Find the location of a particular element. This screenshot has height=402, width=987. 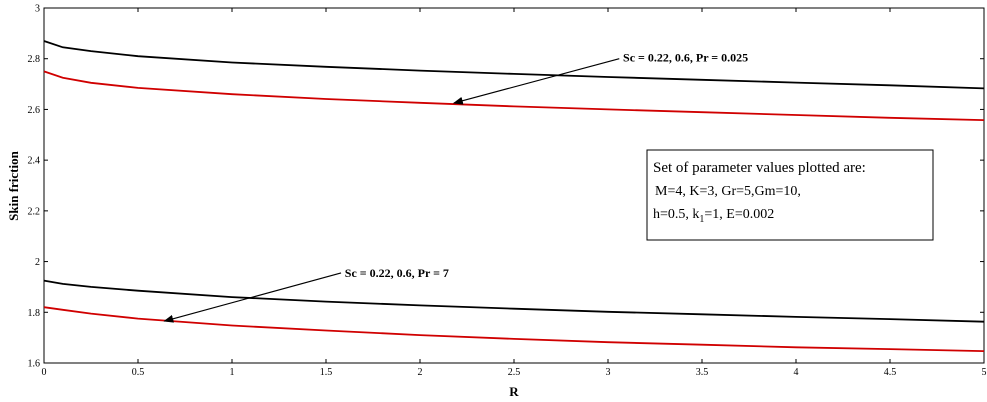

parameter-box-line2-sub: 1 is located at coordinates (701, 219).